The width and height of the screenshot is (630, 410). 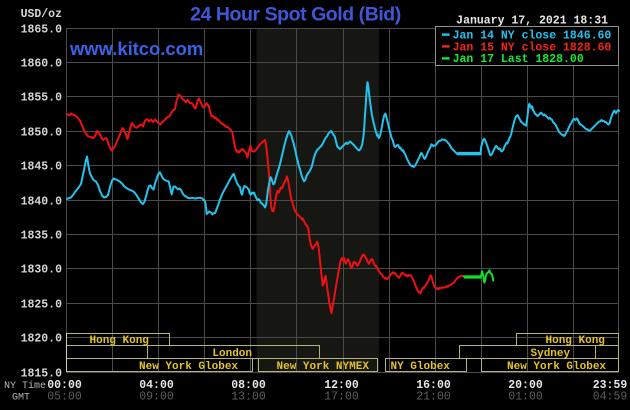 What do you see at coordinates (248, 397) in the screenshot?
I see `svg-text: 13:00` at bounding box center [248, 397].